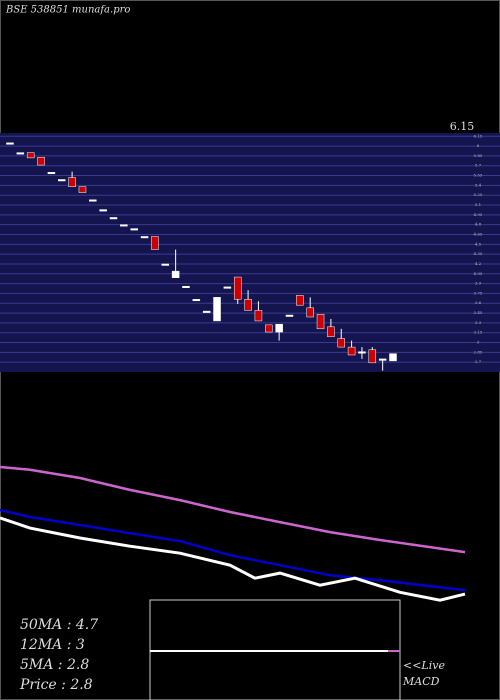 The image size is (500, 700). Describe the element at coordinates (478, 292) in the screenshot. I see `y-tick-label: 3.75` at that location.